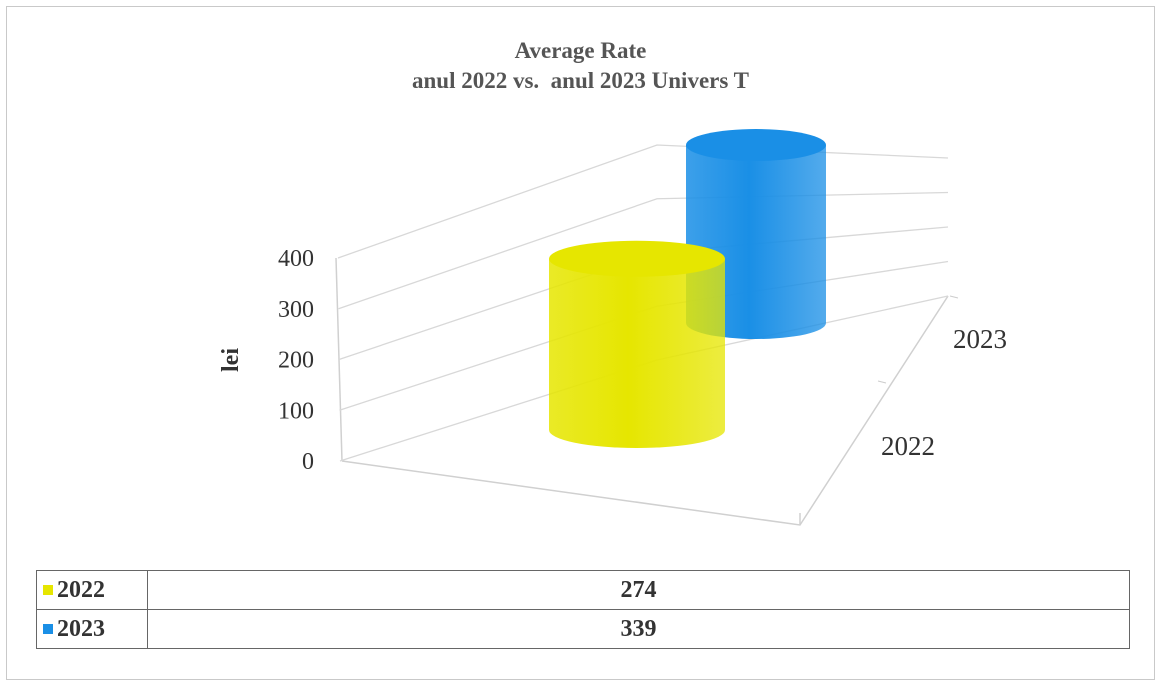 Image resolution: width=1161 pixels, height=686 pixels. I want to click on data-value: 339, so click(638, 629).